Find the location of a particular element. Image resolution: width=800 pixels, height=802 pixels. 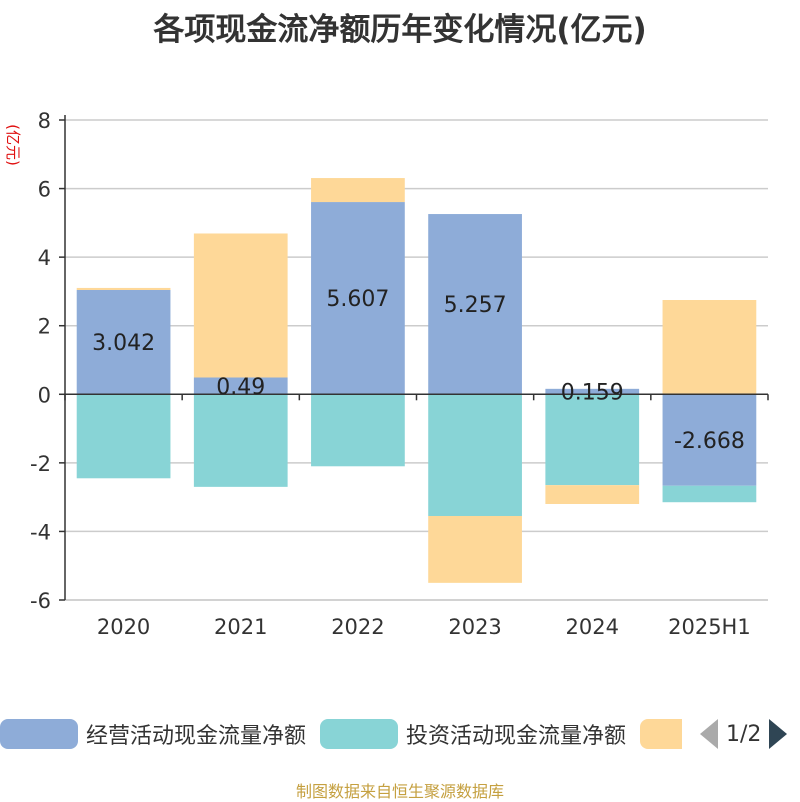

y-axis-label: (亿元) is located at coordinates (13, 145).